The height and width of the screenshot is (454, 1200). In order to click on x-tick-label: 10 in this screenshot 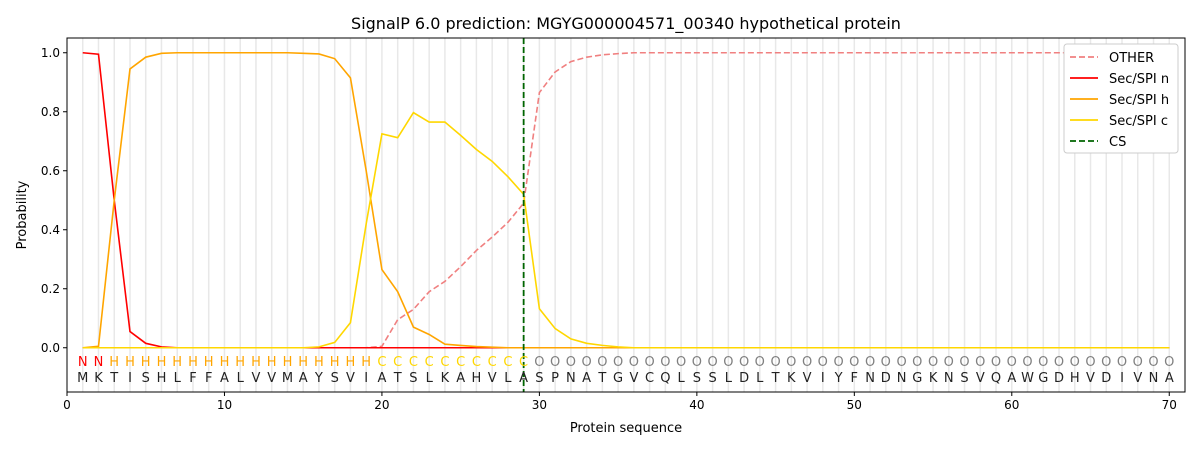, I will do `click(224, 405)`.